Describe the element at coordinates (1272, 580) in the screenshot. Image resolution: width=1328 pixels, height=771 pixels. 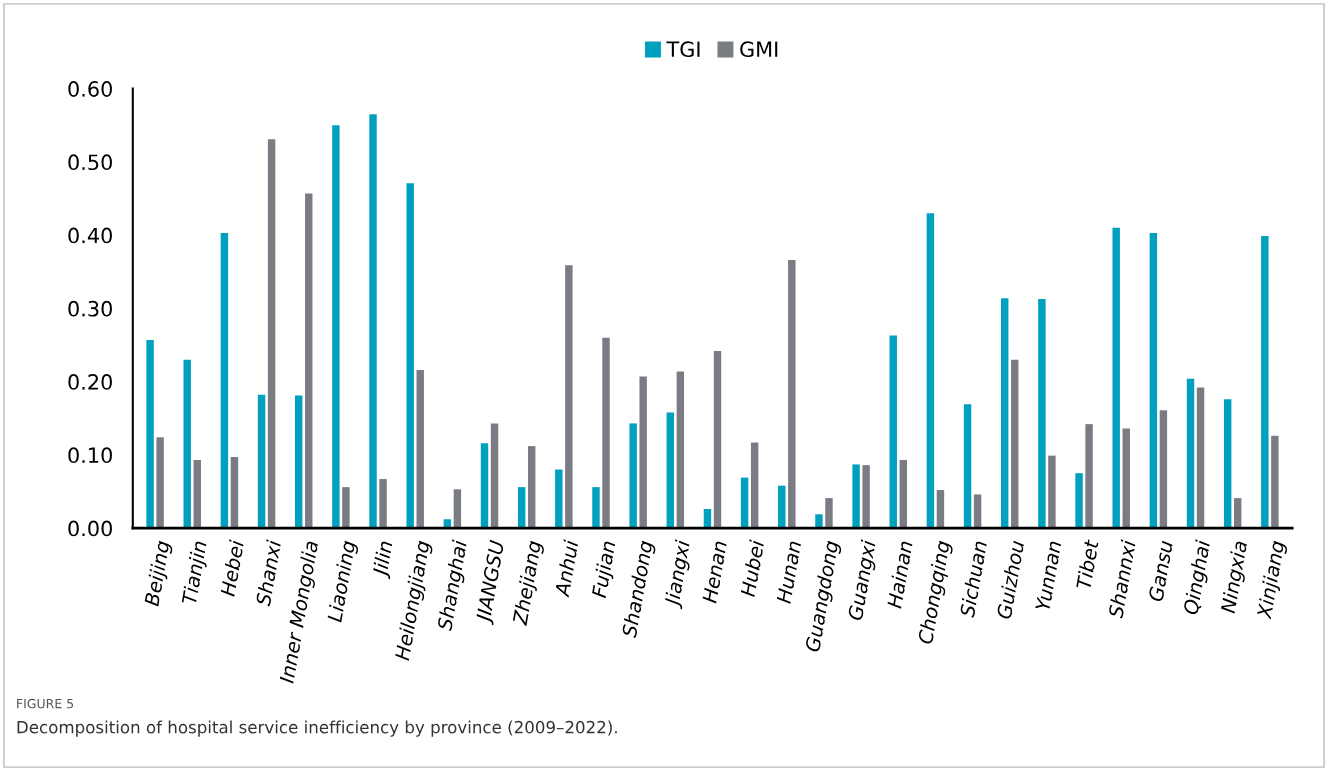
I see `x-tick-label: Xinjiang` at that location.